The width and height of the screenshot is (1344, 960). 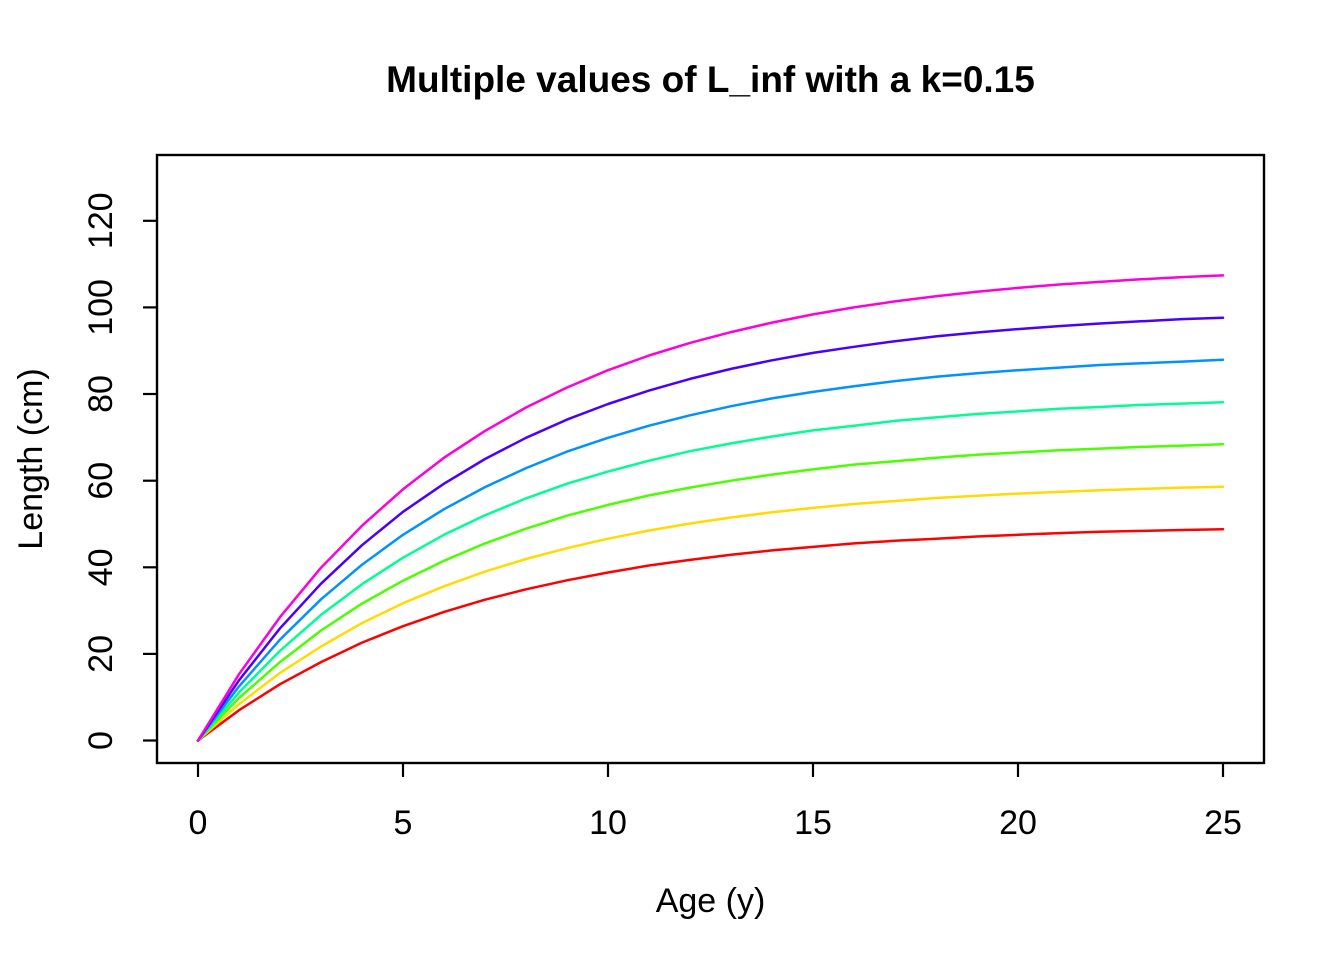 What do you see at coordinates (101, 654) in the screenshot?
I see `y-tick-label: 20` at bounding box center [101, 654].